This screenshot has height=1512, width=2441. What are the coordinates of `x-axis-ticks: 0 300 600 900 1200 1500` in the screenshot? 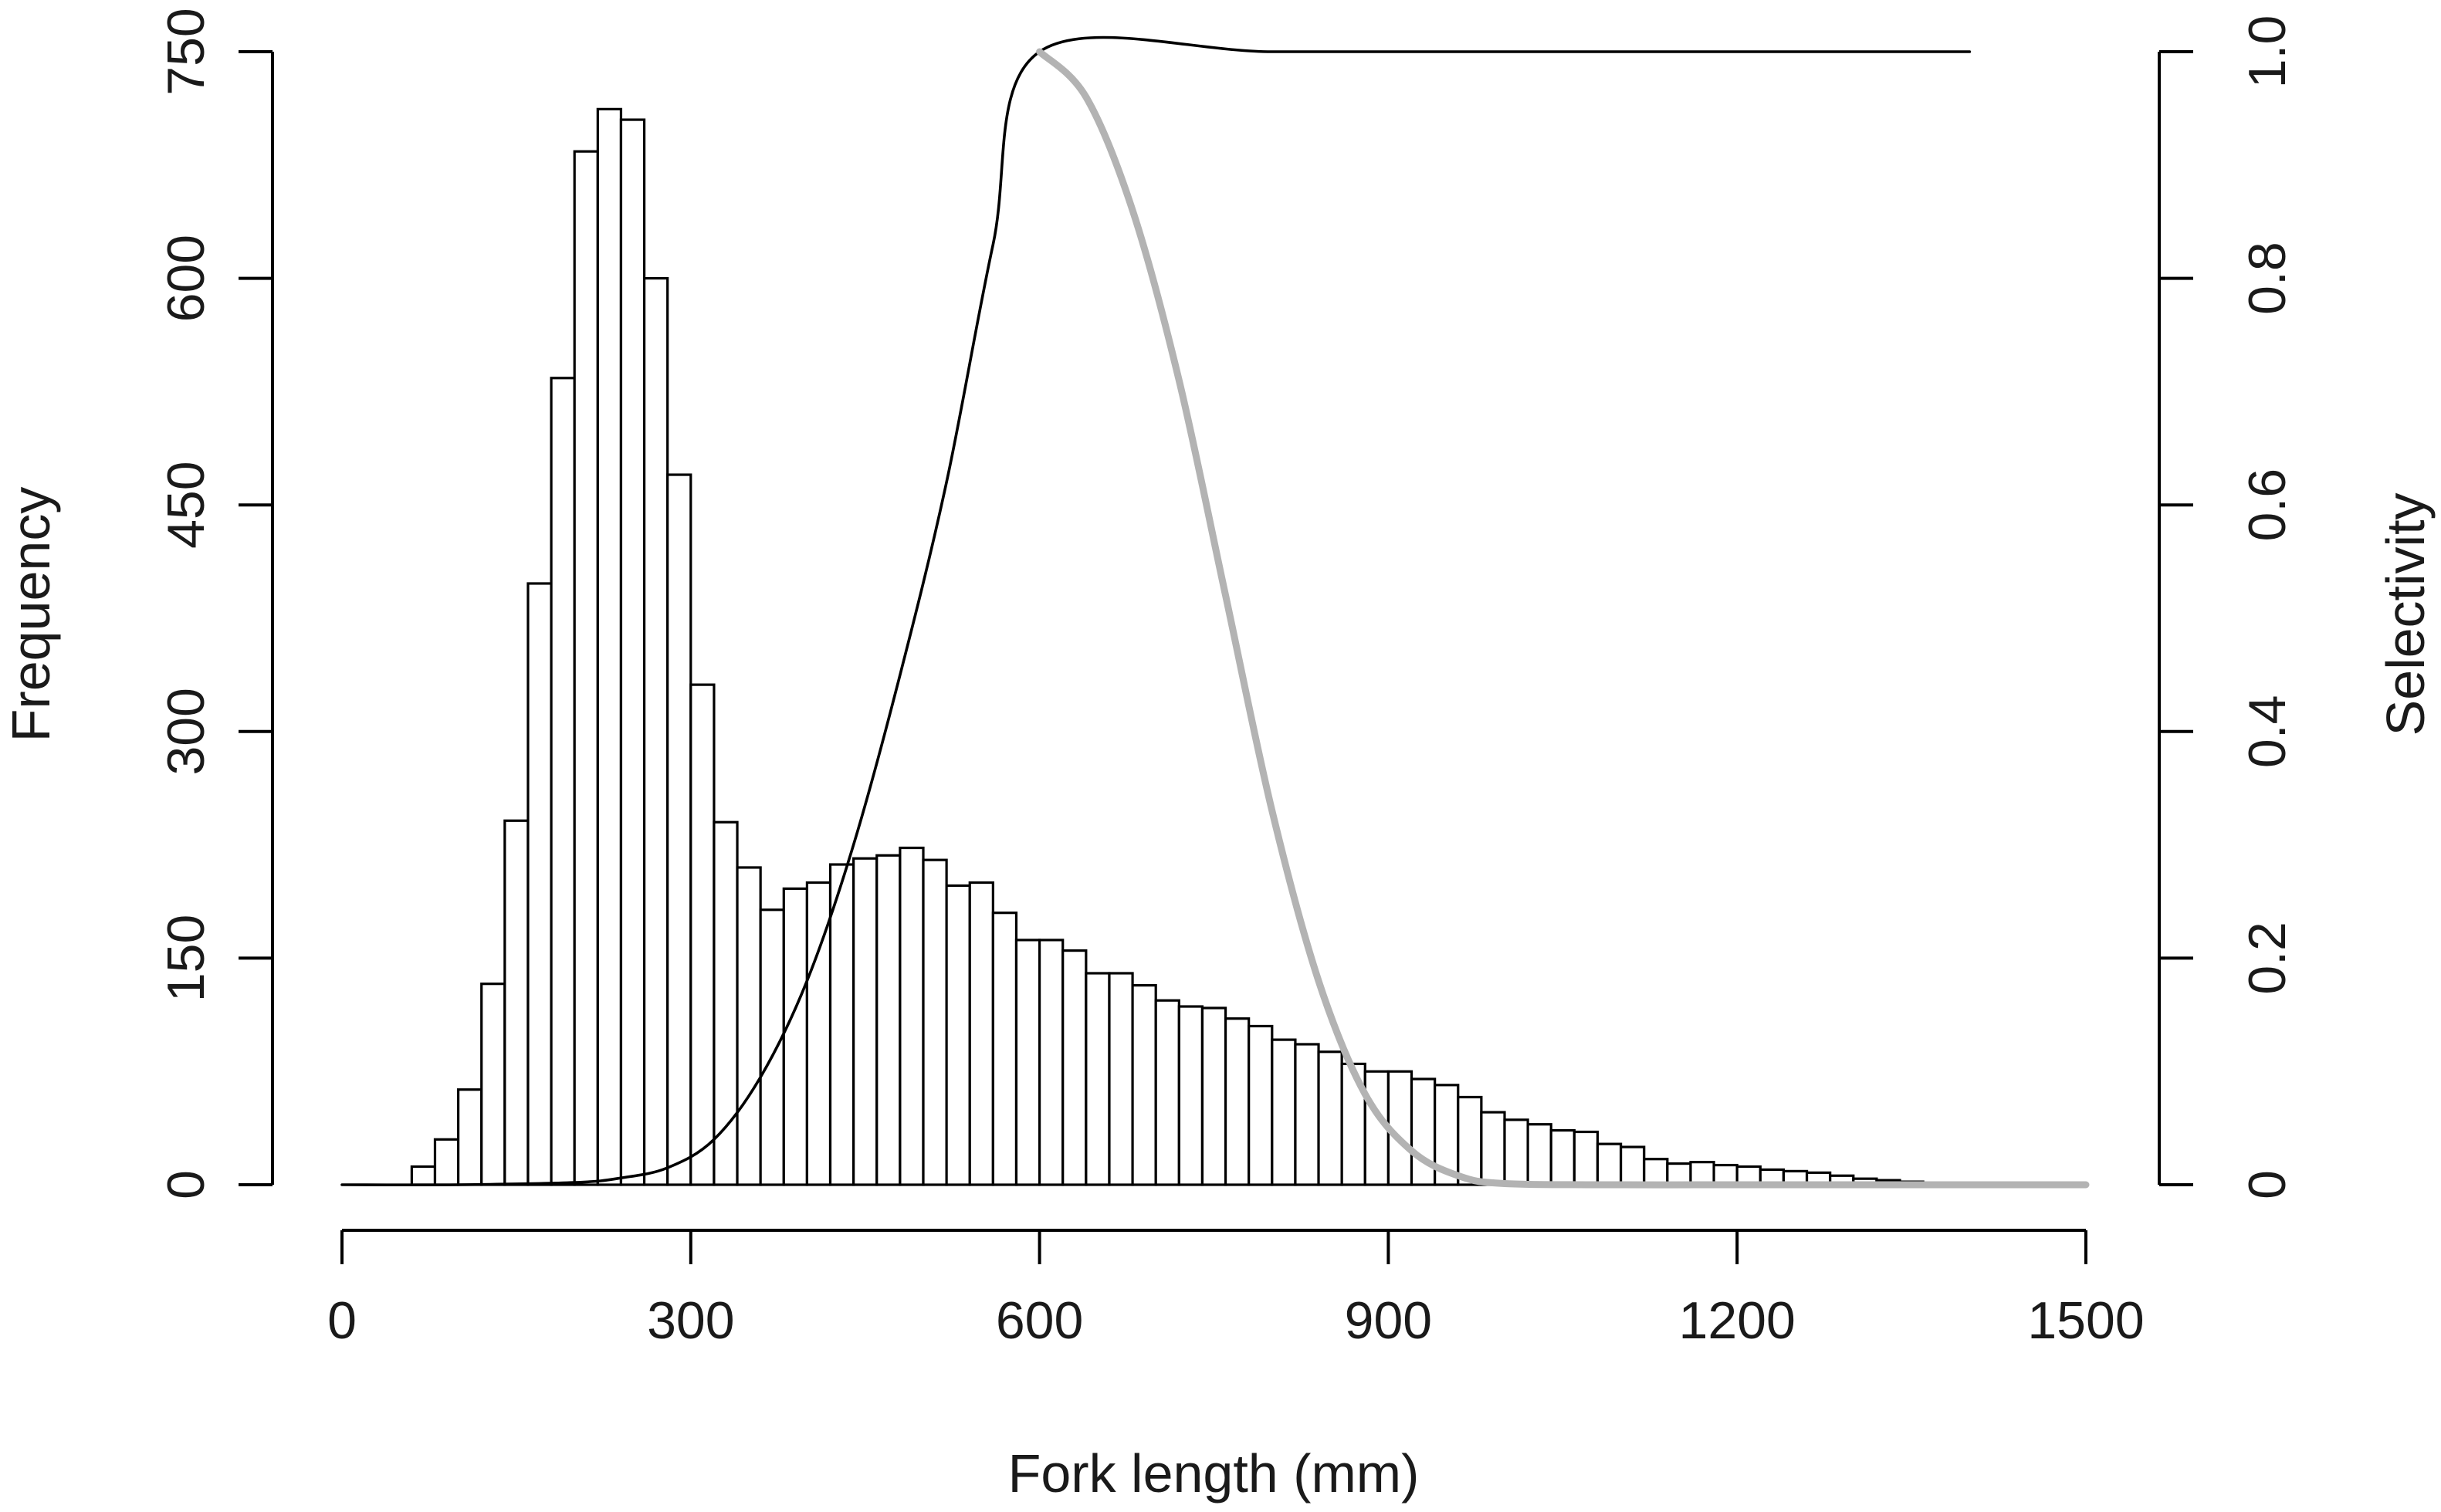 It's located at (1236, 1290).